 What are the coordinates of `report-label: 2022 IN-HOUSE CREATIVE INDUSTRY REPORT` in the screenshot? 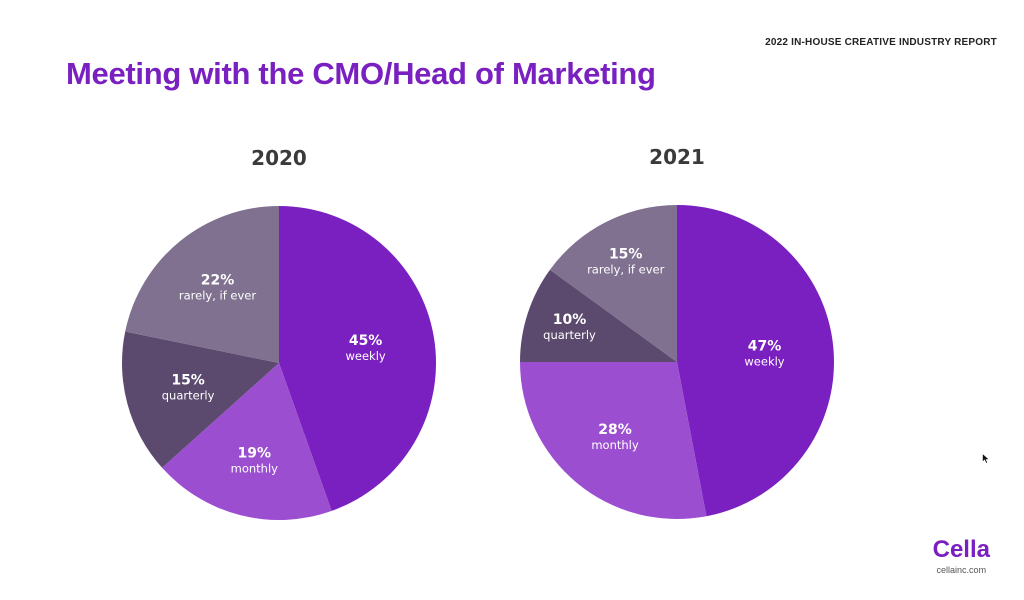 It's located at (881, 42).